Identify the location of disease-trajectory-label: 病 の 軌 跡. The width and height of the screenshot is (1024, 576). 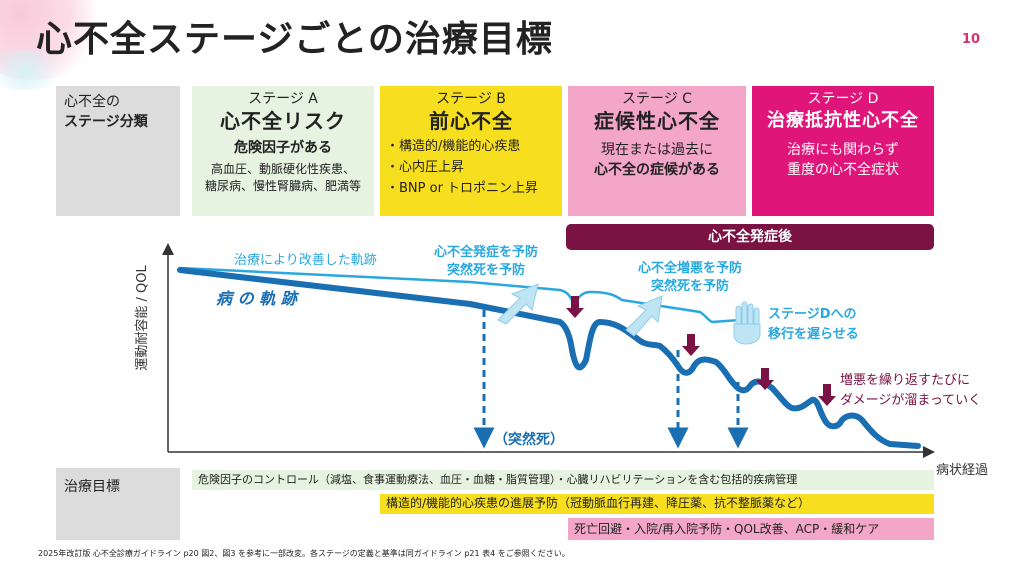
(258, 298).